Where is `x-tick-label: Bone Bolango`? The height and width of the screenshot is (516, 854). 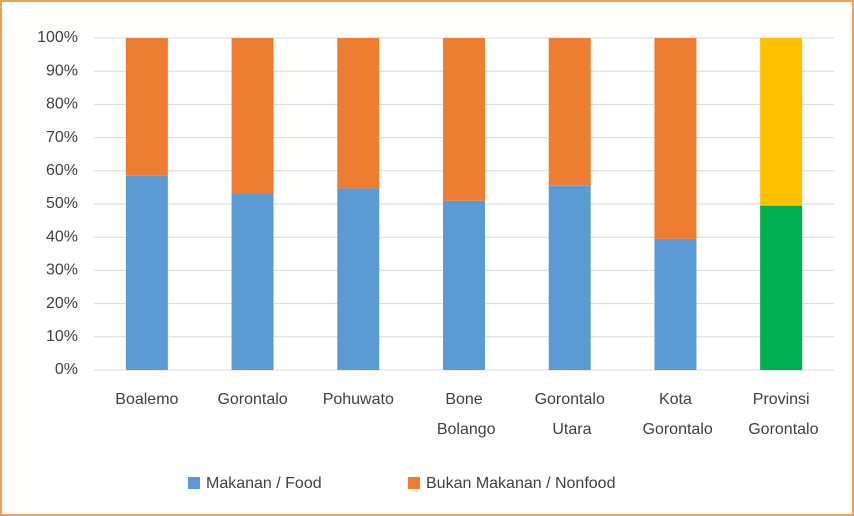
x-tick-label: Bone Bolango is located at coordinates (463, 414).